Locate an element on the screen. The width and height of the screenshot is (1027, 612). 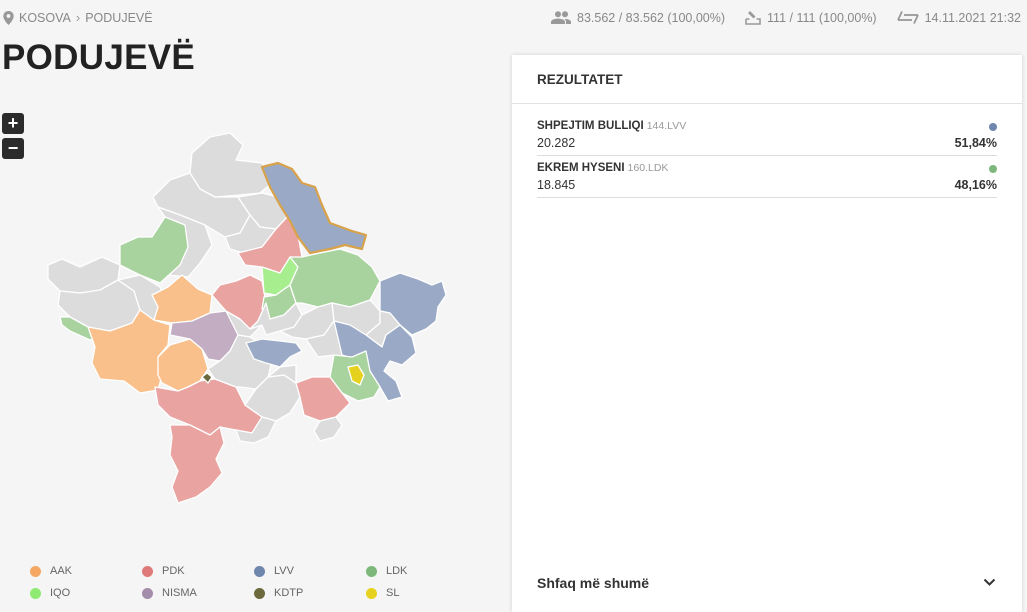
voters-stat: 83.562 / 83.562 (100,00%) is located at coordinates (638, 18).